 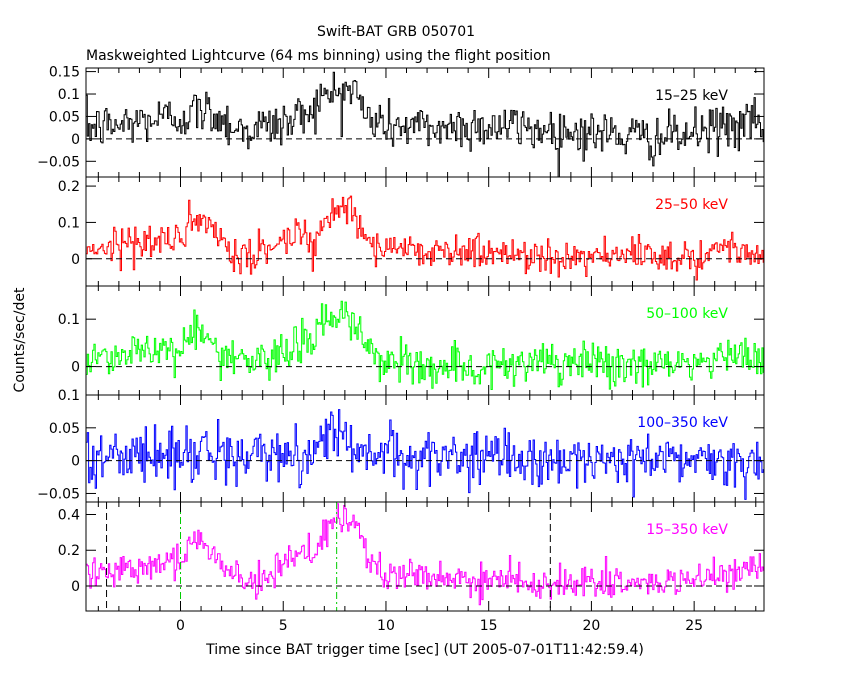 What do you see at coordinates (691, 96) in the screenshot?
I see `energy-band-label: 15–25 keV` at bounding box center [691, 96].